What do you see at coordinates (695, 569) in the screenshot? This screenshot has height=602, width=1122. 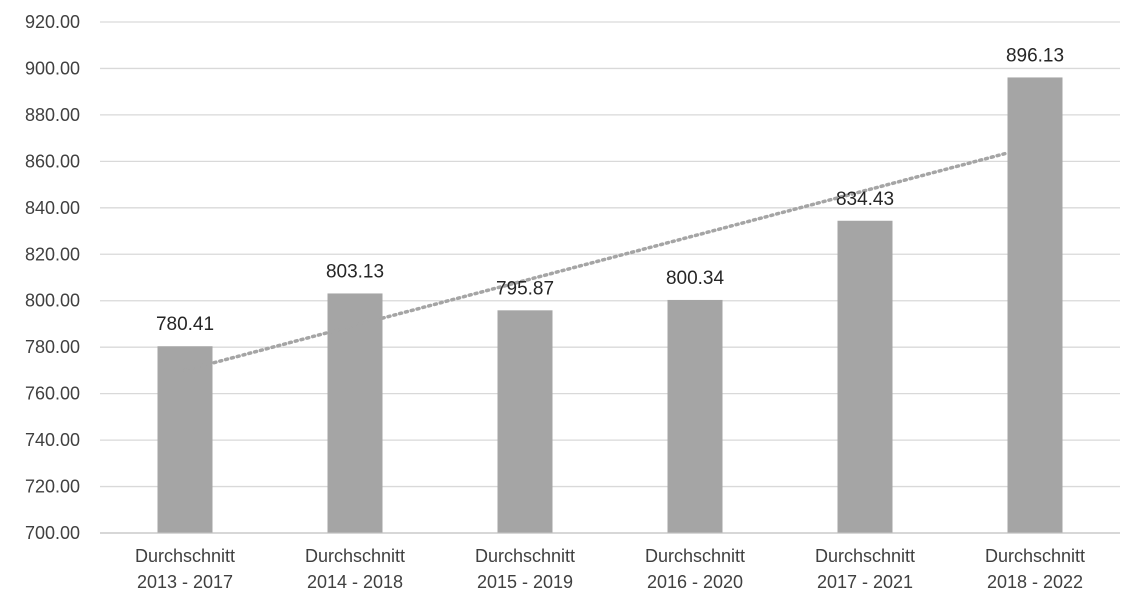 I see `x-tick-label: Durchschnitt 2016 - 2020` at bounding box center [695, 569].